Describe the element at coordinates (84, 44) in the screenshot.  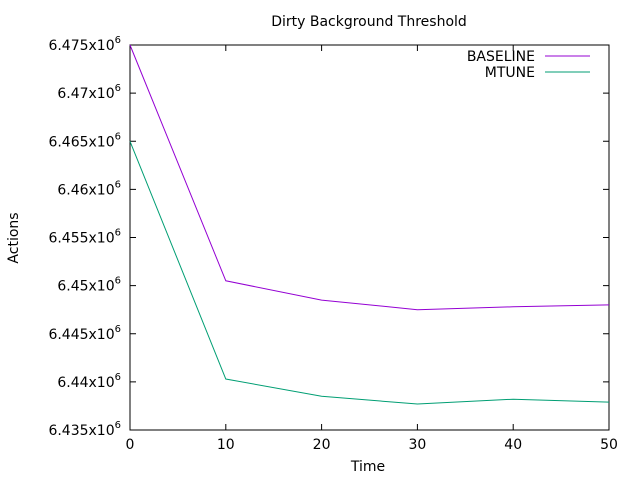
I see `y-tick-label: 6.475x10⁶` at that location.